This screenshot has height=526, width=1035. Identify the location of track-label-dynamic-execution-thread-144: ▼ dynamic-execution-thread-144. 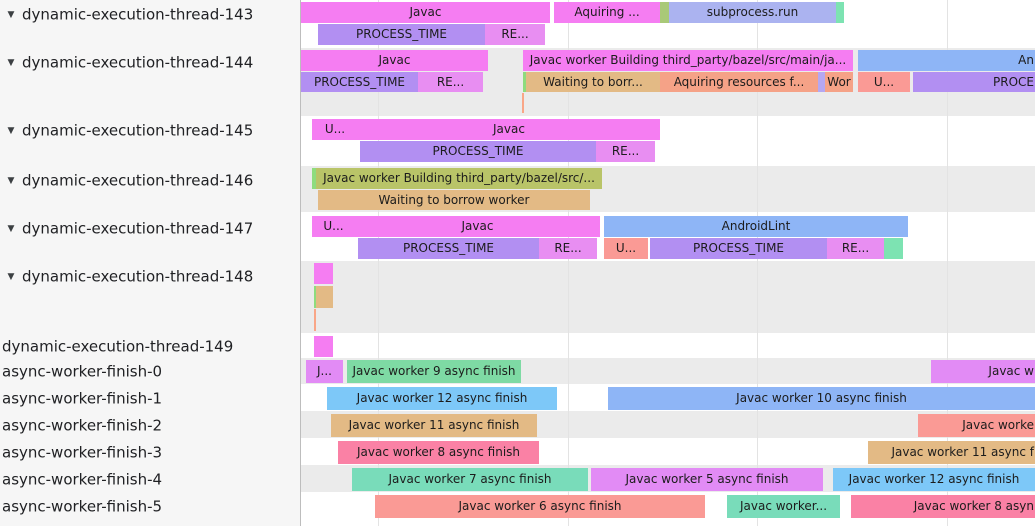
(150, 62).